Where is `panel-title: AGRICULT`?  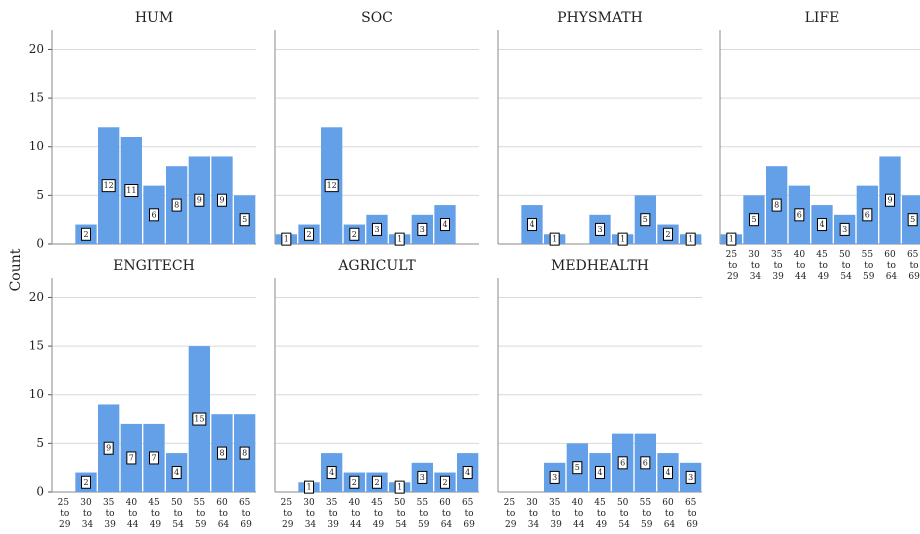 panel-title: AGRICULT is located at coordinates (376, 266).